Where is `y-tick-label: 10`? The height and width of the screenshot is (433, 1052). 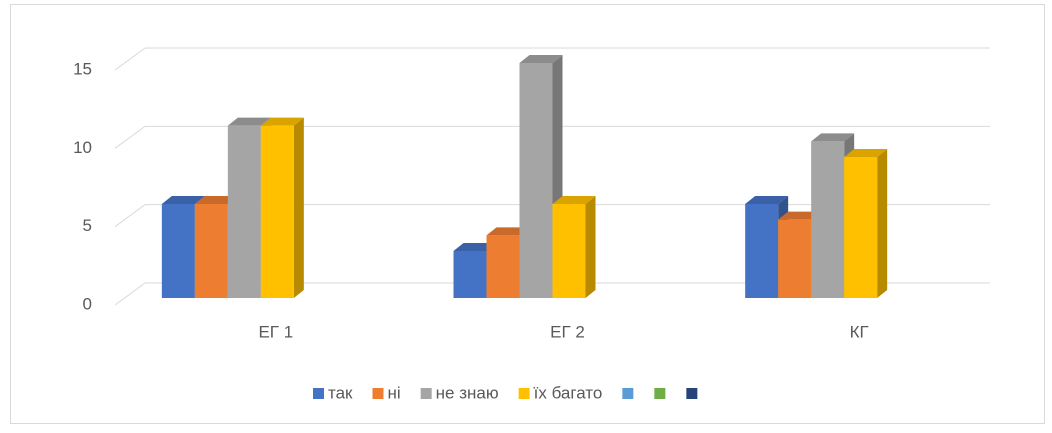 y-tick-label: 10 is located at coordinates (82, 147).